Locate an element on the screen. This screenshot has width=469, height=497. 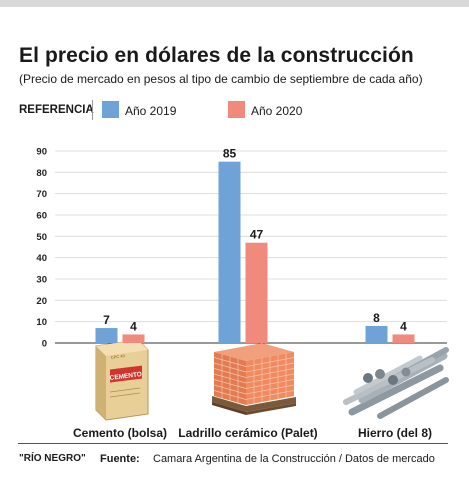
y-tick-label: 90 is located at coordinates (41, 152).